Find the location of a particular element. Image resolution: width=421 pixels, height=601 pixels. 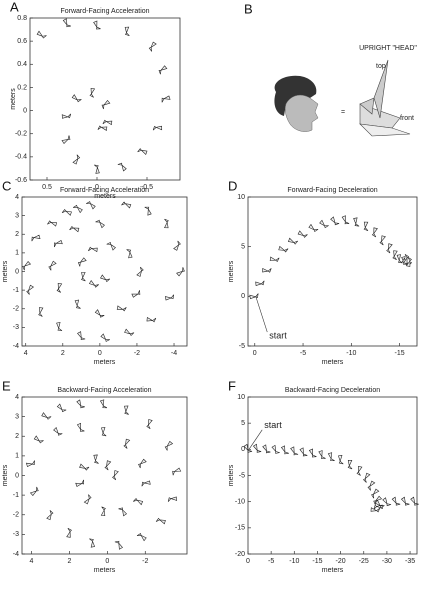

y-tick-label: 3 is located at coordinates (17, 215).